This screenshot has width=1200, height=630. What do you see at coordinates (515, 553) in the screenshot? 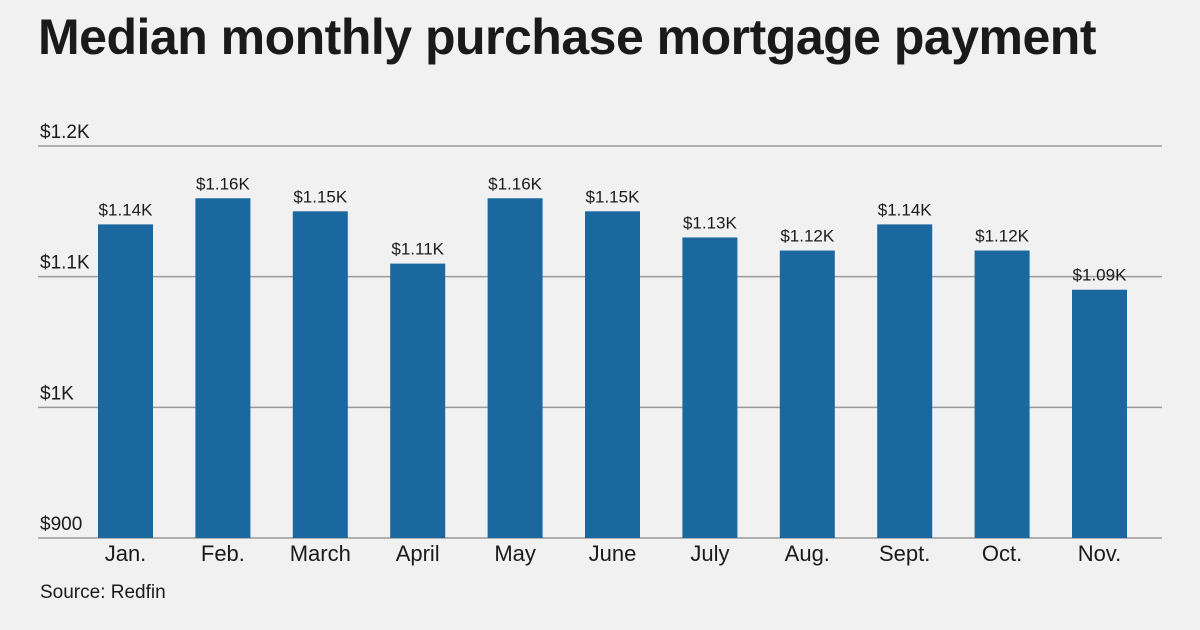
I see `x-tick-label: May` at bounding box center [515, 553].